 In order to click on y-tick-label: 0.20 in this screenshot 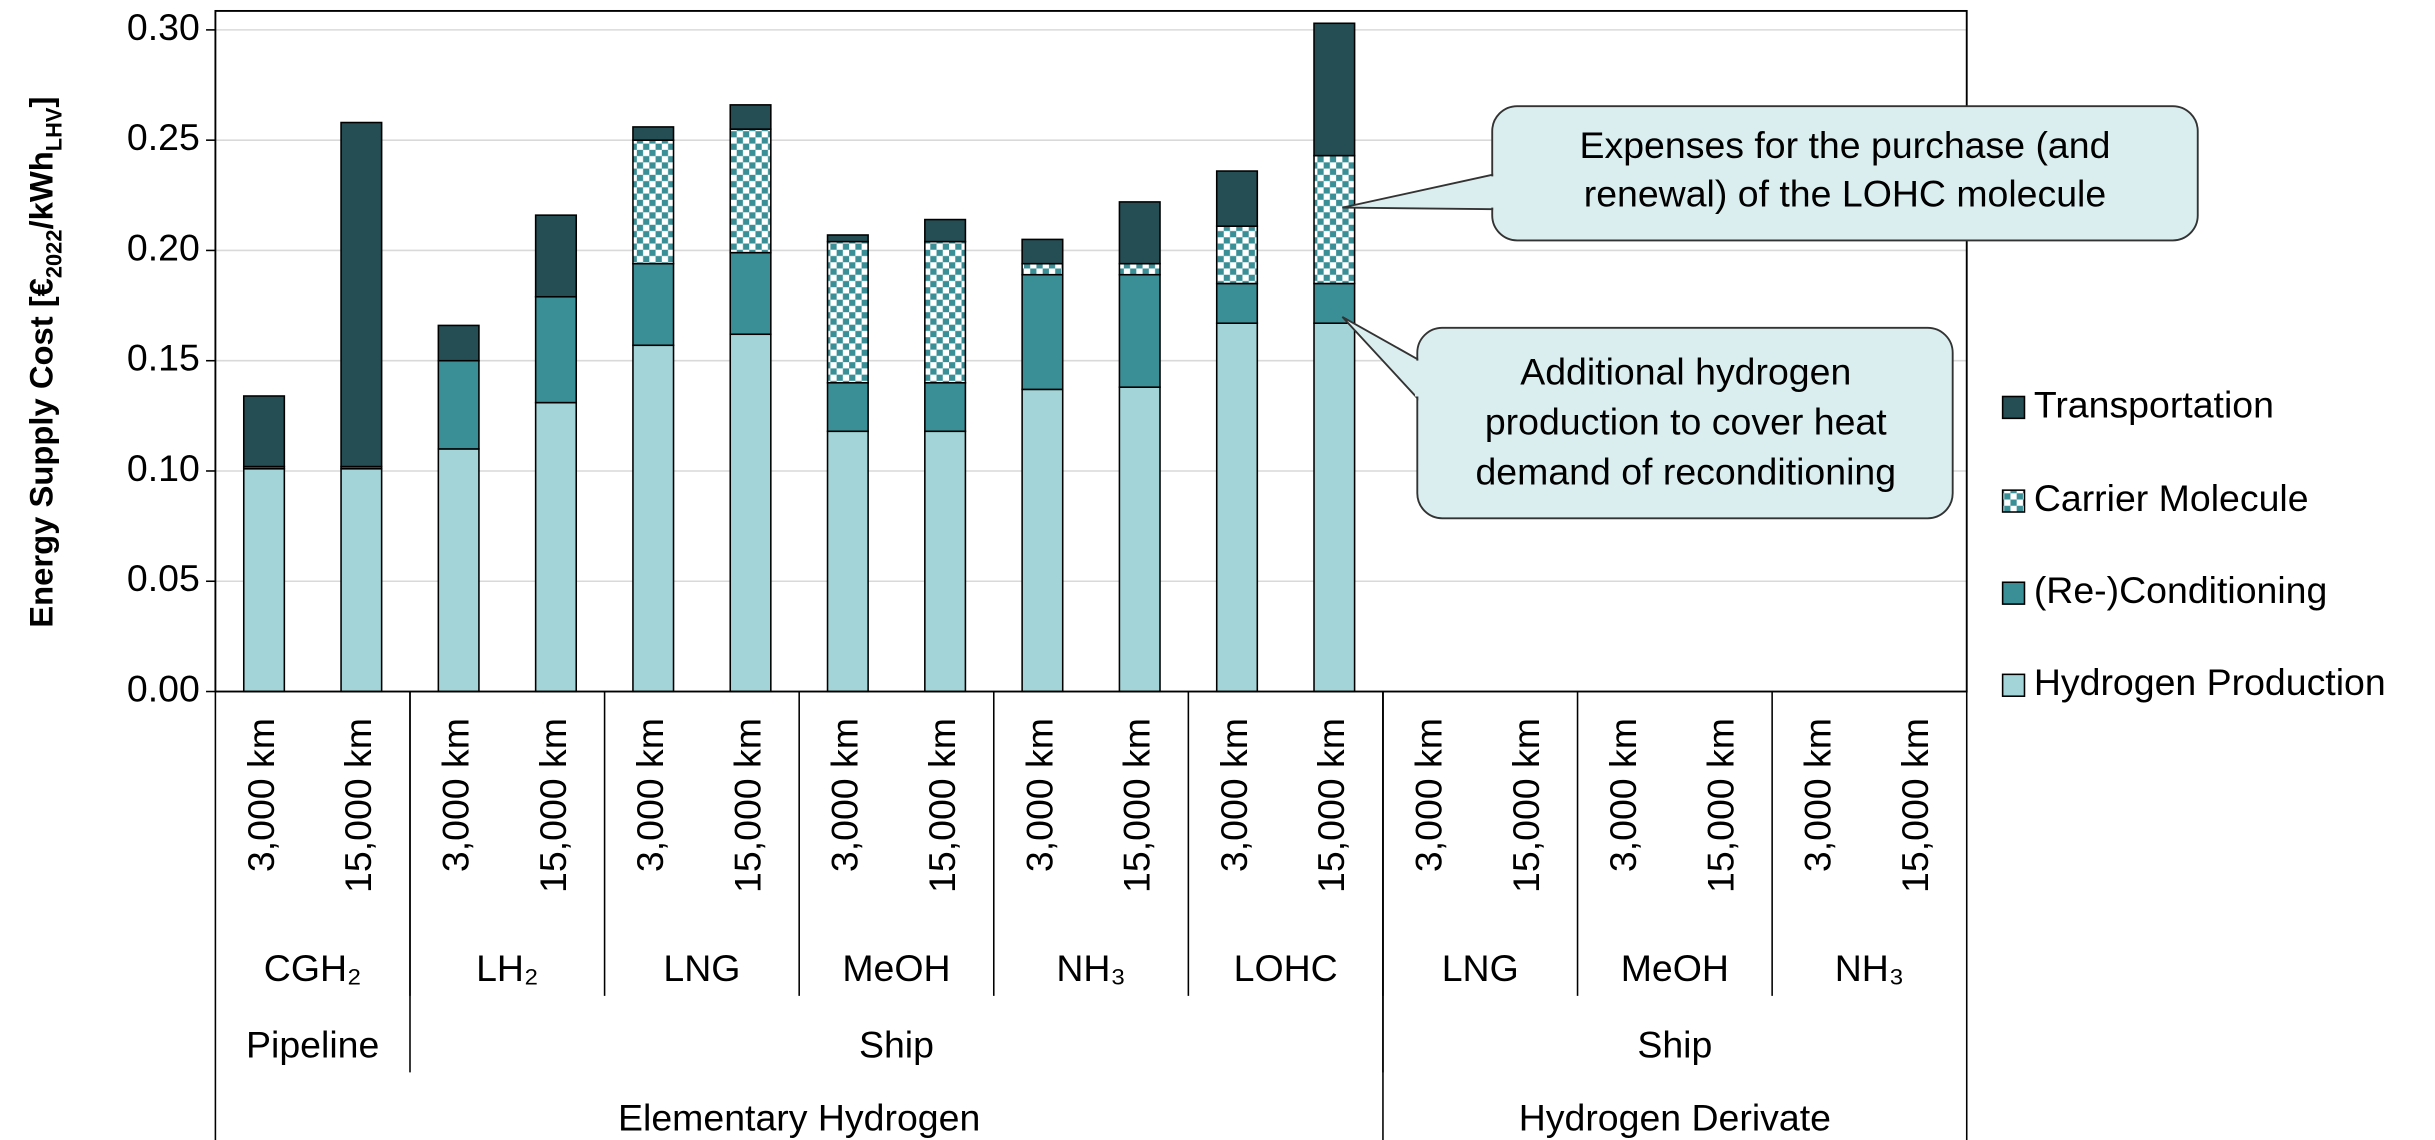, I will do `click(163, 247)`.